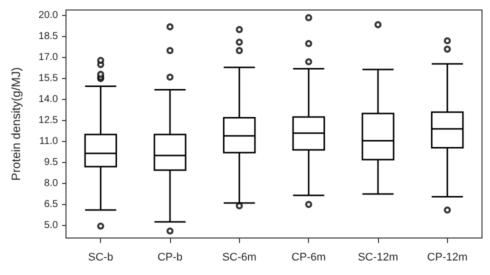 The image size is (490, 275). What do you see at coordinates (101, 258) in the screenshot?
I see `x-tick-label: SC-b` at bounding box center [101, 258].